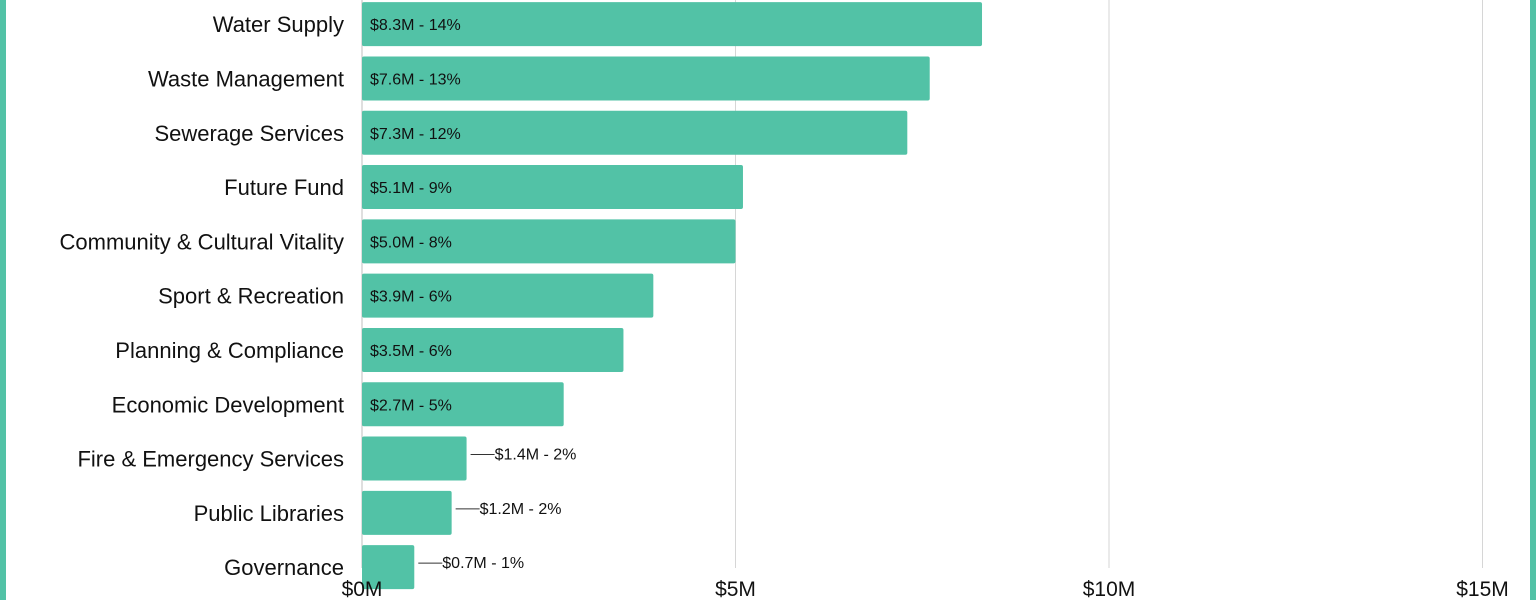 Image resolution: width=1536 pixels, height=600 pixels. Describe the element at coordinates (202, 241) in the screenshot. I see `category-label-5: Community & Cultural Vitality` at that location.